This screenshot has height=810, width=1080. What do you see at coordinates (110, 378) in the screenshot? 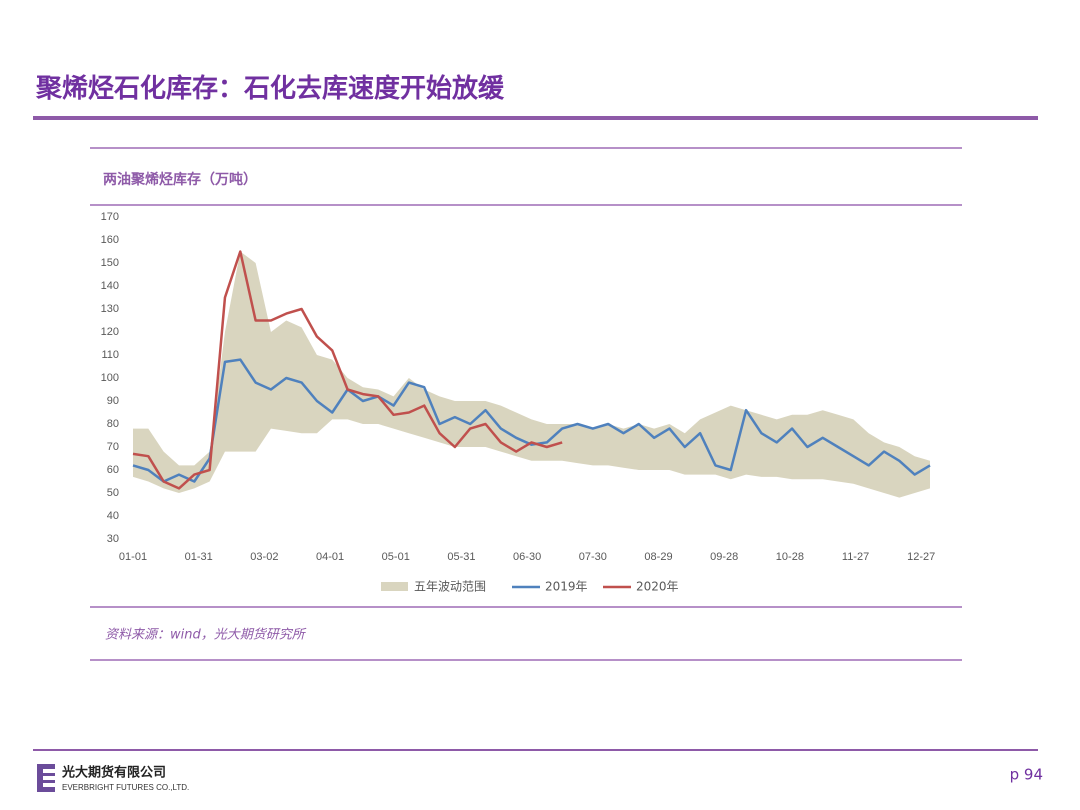
I see `y-tick-label: 100` at bounding box center [110, 378].